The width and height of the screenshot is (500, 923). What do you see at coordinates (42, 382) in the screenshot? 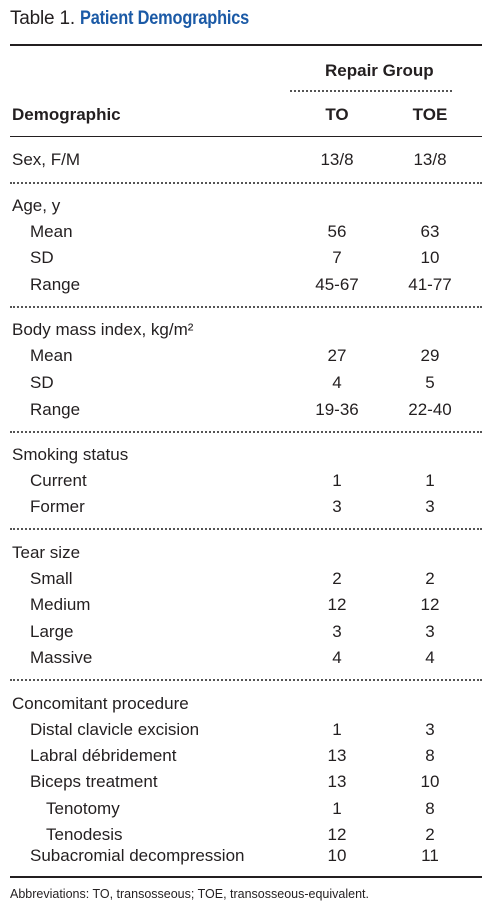
I see `row-label-bmi-sd: SD` at bounding box center [42, 382].